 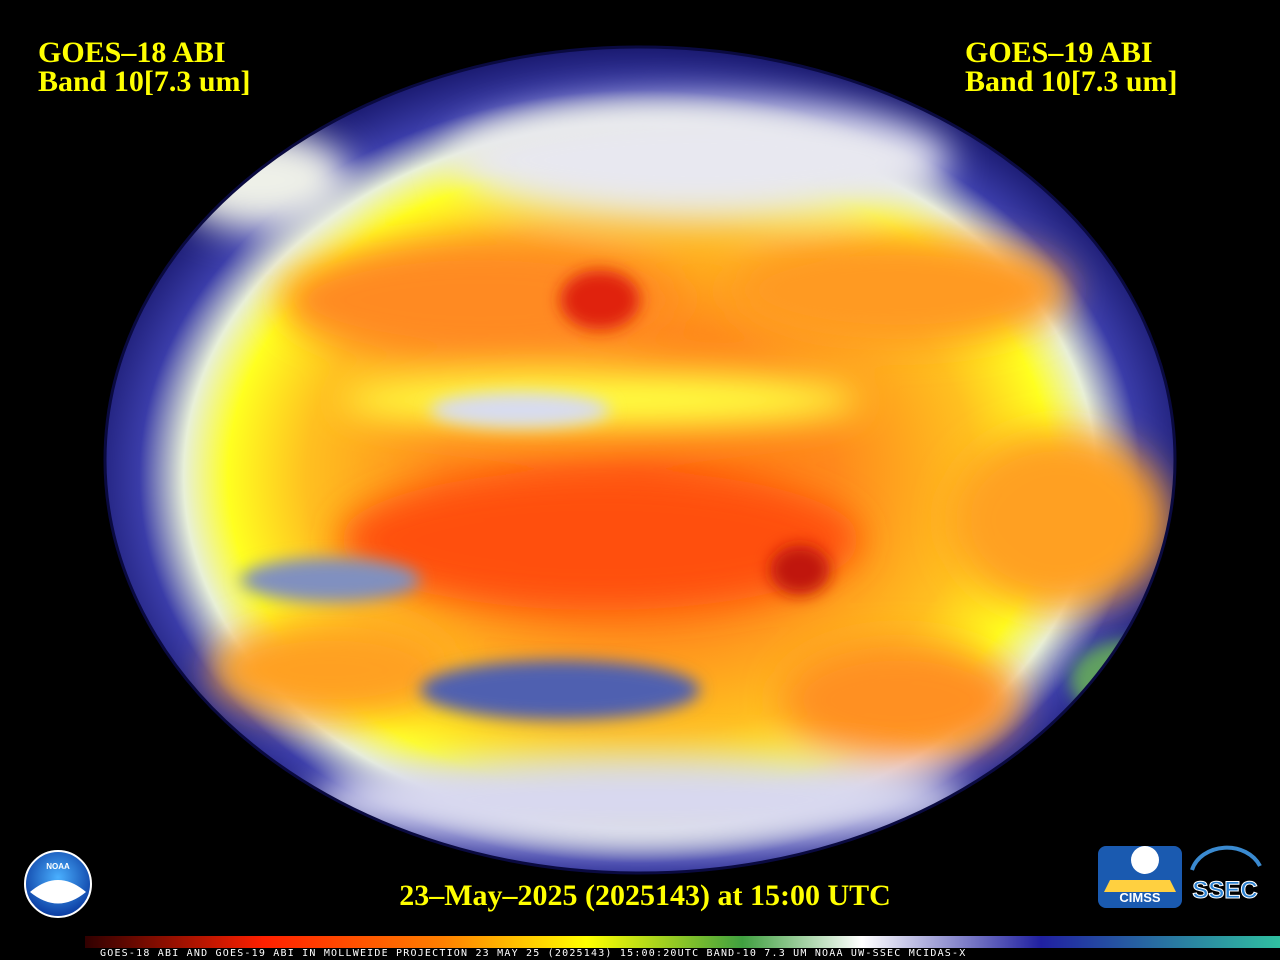 What do you see at coordinates (1224, 890) in the screenshot?
I see `ssec-text: SSEC` at bounding box center [1224, 890].